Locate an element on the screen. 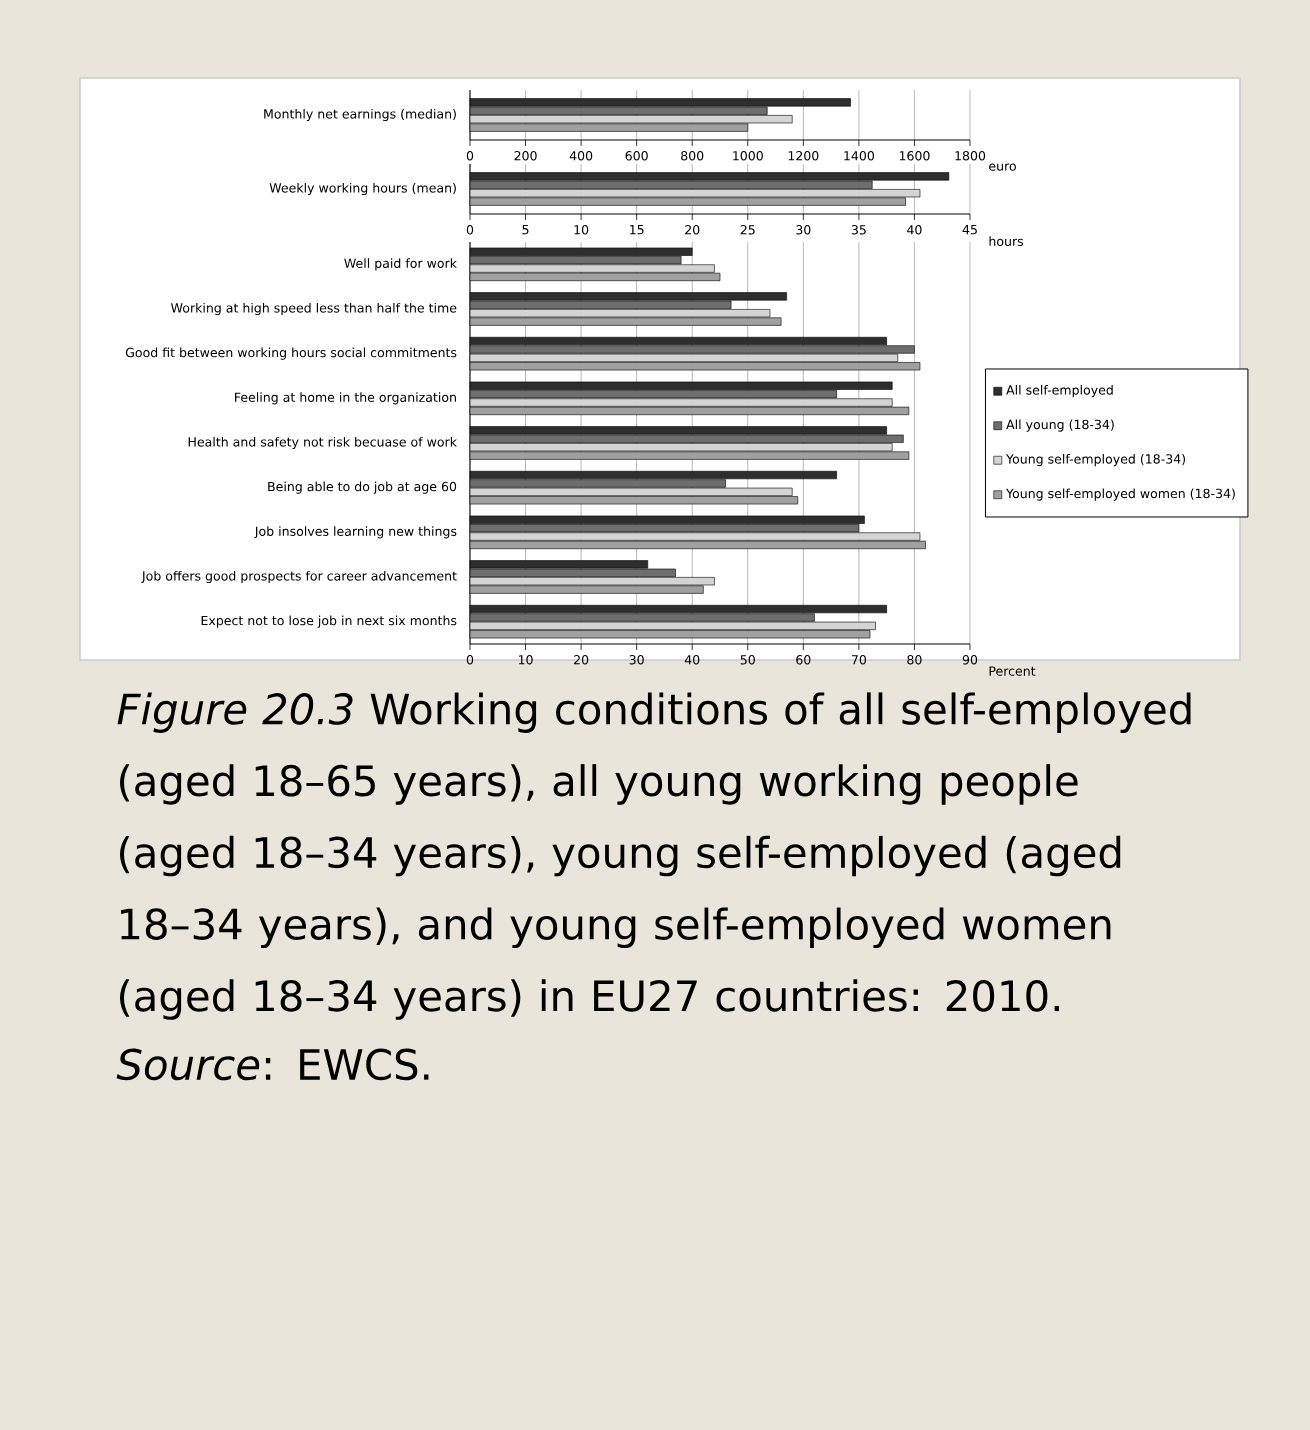 The height and width of the screenshot is (1430, 1310). text: Source: EWCS. is located at coordinates (272, 1064).